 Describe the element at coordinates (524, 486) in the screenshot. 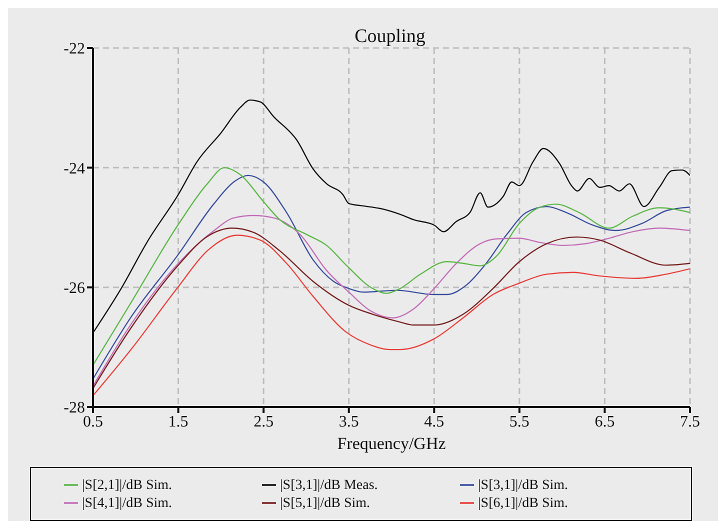

I see `legend-label: |S[3,1]|/dB Sim.` at that location.